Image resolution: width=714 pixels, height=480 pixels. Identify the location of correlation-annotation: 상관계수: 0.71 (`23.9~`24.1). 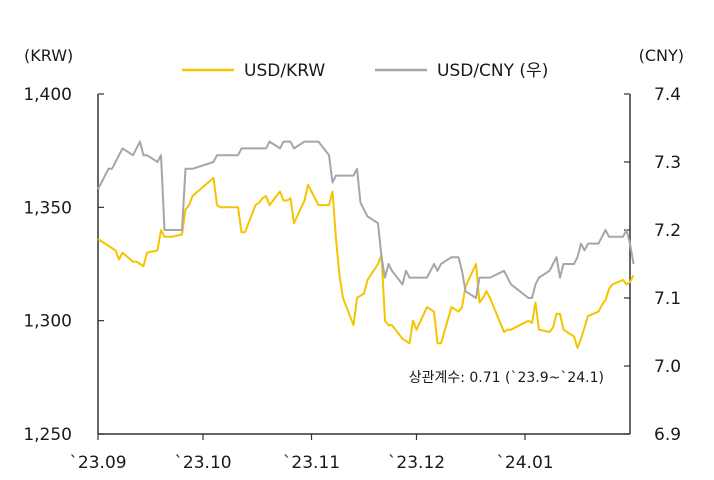
(506, 378).